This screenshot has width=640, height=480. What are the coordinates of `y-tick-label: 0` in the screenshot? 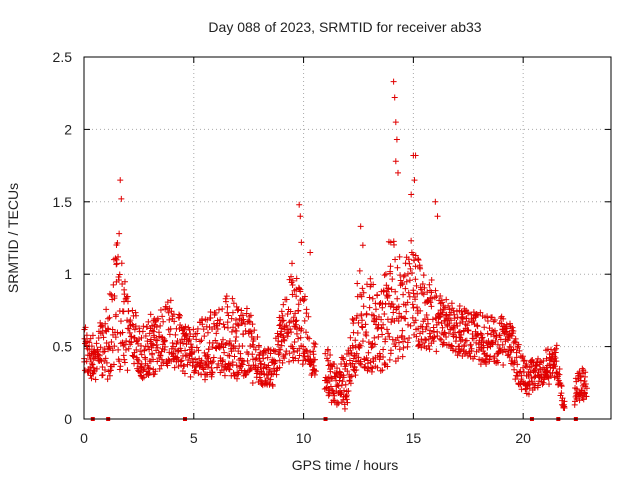 It's located at (68, 419).